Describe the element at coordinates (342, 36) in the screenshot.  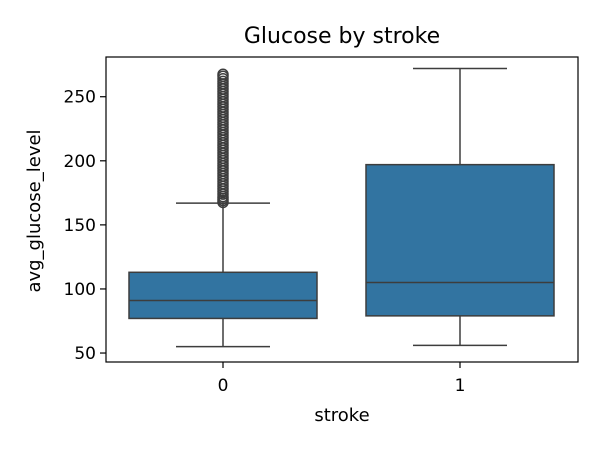
I see `chart-title: Glucose by stroke` at that location.